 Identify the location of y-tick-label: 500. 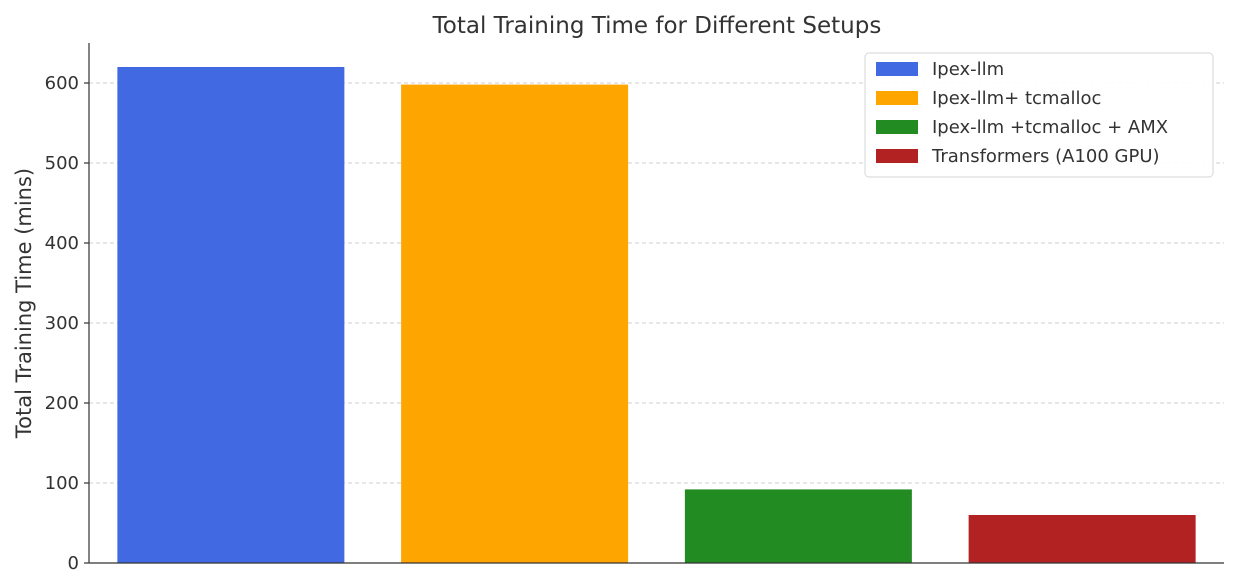
(62, 163).